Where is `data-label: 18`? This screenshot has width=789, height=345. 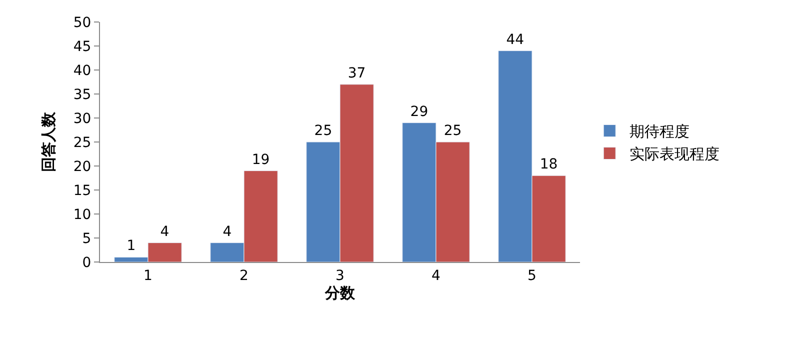
data-label: 18 is located at coordinates (549, 164).